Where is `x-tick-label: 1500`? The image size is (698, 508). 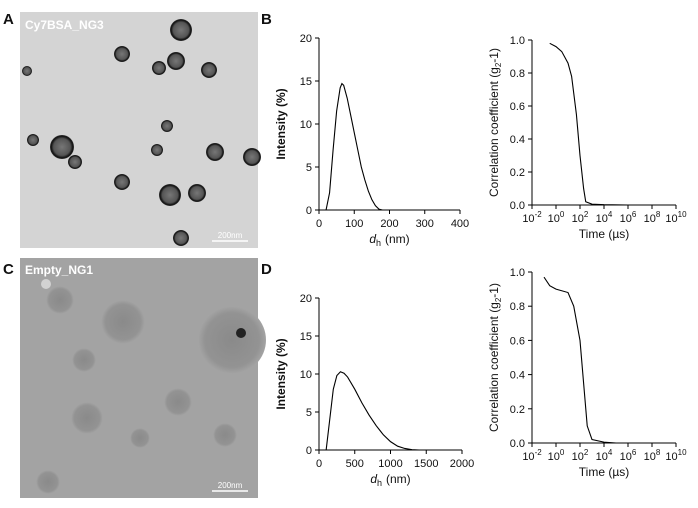 x-tick-label: 1500 is located at coordinates (426, 464).